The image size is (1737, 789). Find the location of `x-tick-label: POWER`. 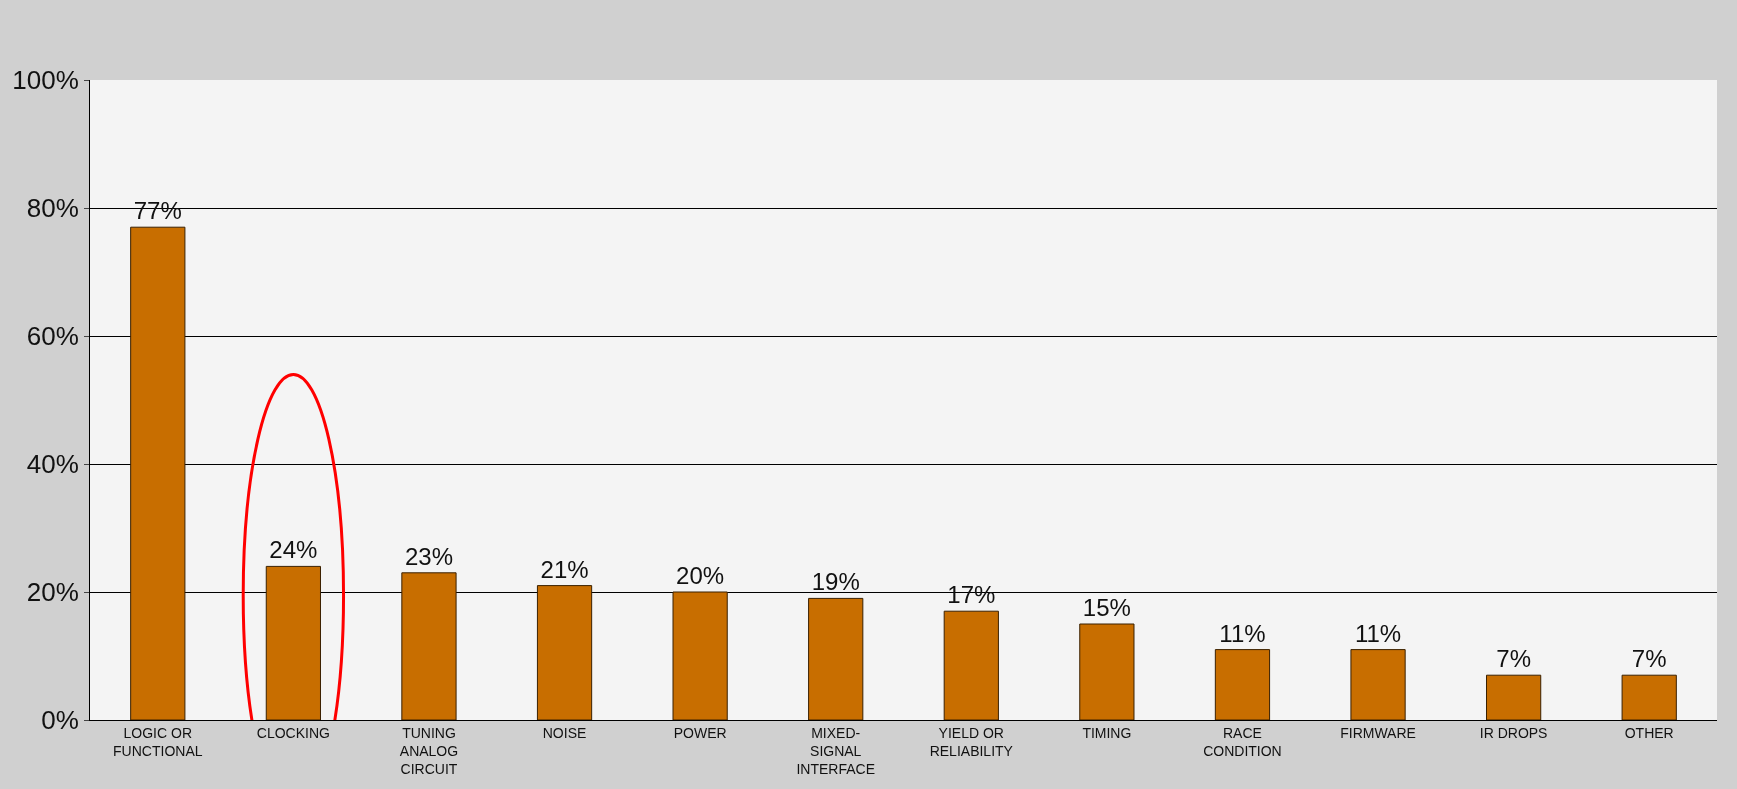

x-tick-label: POWER is located at coordinates (700, 732).